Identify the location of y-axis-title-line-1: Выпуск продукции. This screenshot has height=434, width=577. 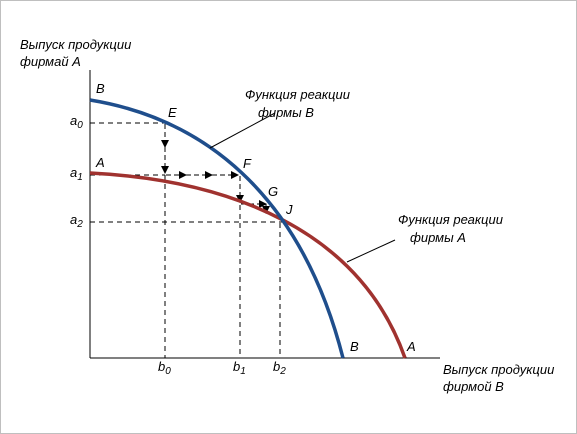
(75, 44).